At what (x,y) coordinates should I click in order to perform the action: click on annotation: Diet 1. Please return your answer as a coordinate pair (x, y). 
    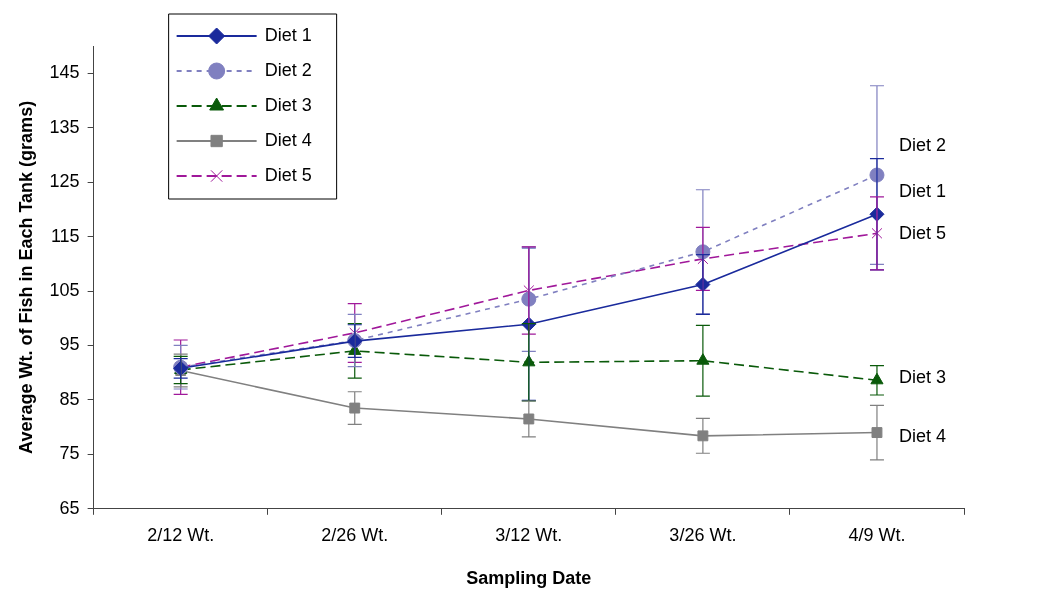
    Looking at the image, I should click on (922, 190).